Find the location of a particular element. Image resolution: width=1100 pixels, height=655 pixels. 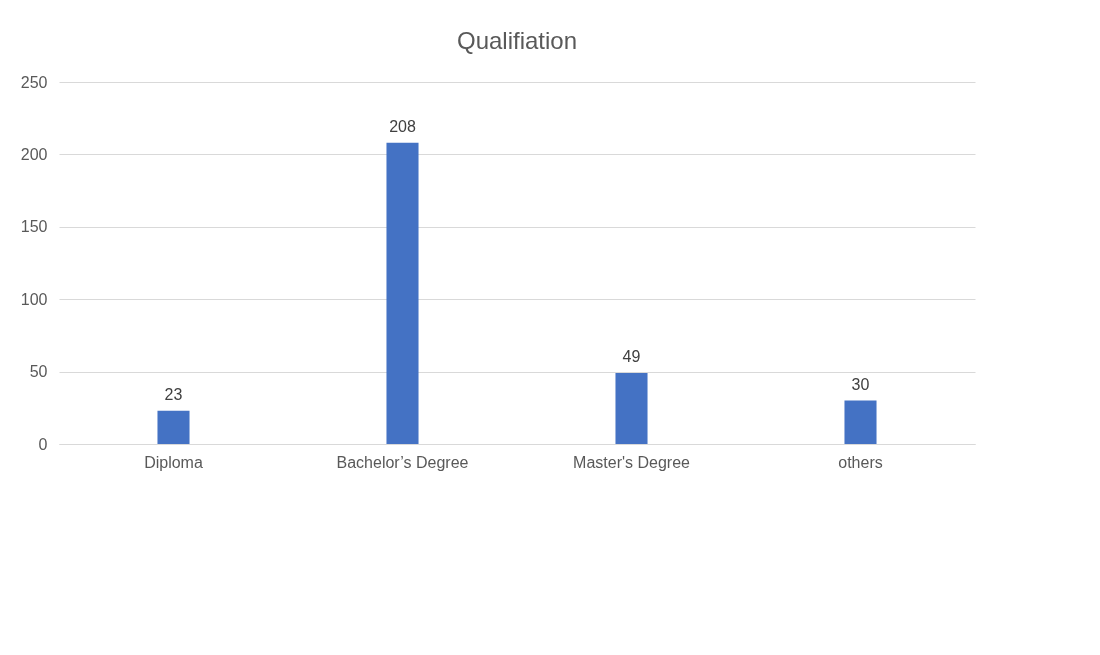

data-label: 30 is located at coordinates (860, 384).